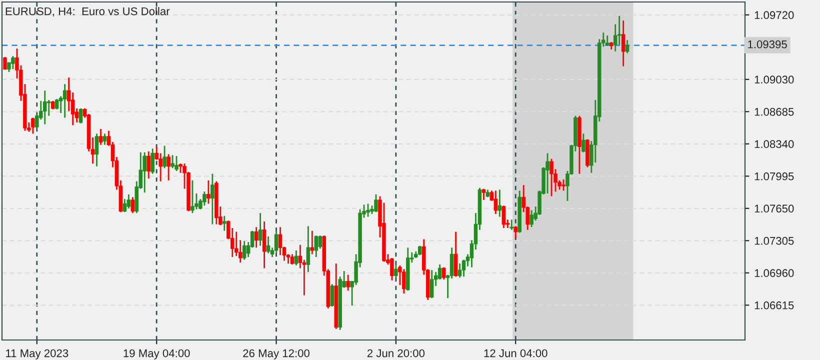 This screenshot has width=820, height=360. Describe the element at coordinates (774, 273) in the screenshot. I see `y-tick-label: 1.06960` at that location.